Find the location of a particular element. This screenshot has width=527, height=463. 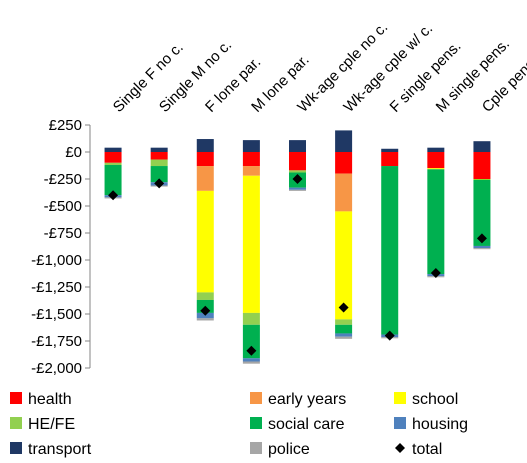

y-tick-label: -£2,000 is located at coordinates (56, 368).